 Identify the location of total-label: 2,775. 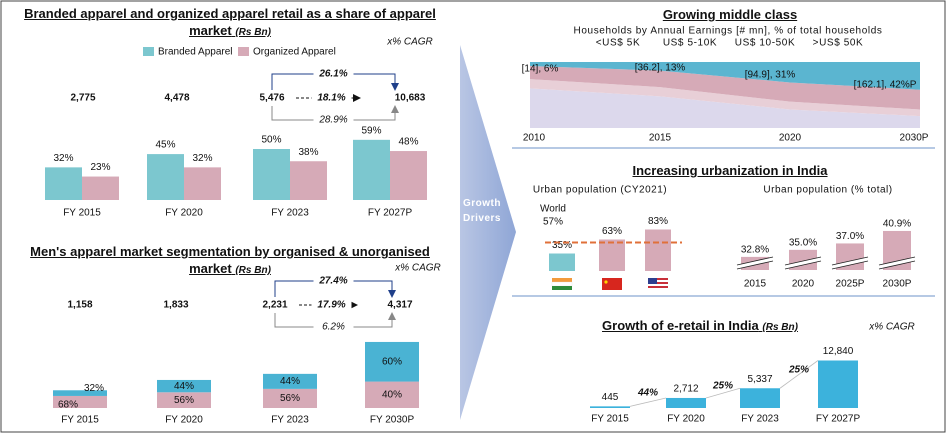
(82, 98).